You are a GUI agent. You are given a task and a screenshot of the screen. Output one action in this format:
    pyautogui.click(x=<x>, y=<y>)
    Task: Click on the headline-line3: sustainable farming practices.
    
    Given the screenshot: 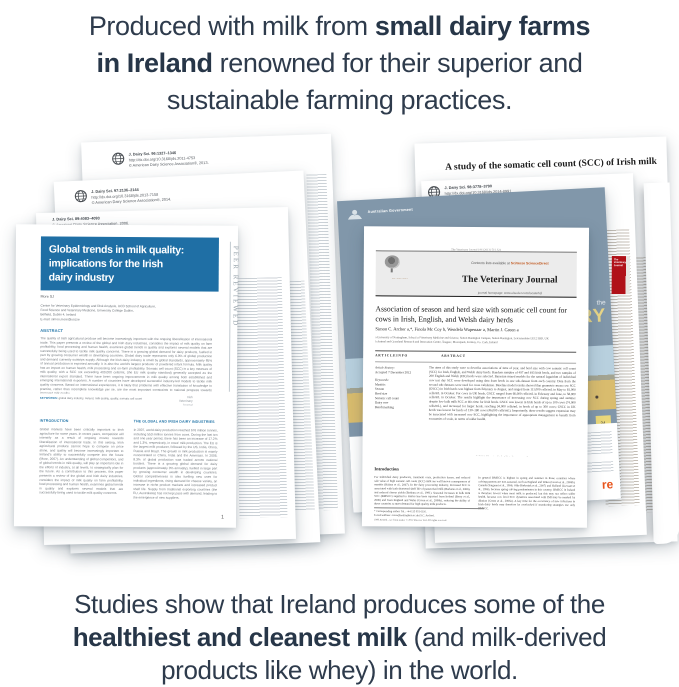 What is the action you would take?
    pyautogui.click(x=339, y=100)
    